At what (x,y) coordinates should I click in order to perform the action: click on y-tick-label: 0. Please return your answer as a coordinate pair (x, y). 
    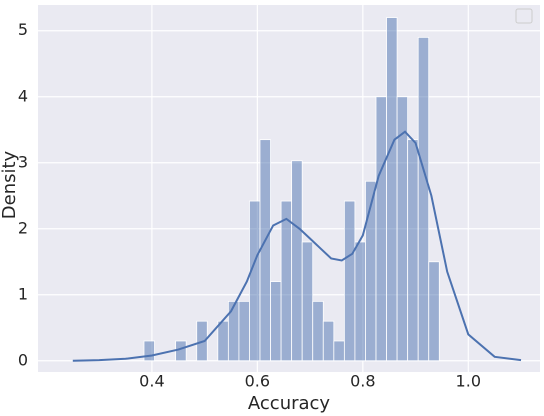
    Looking at the image, I should click on (23, 359).